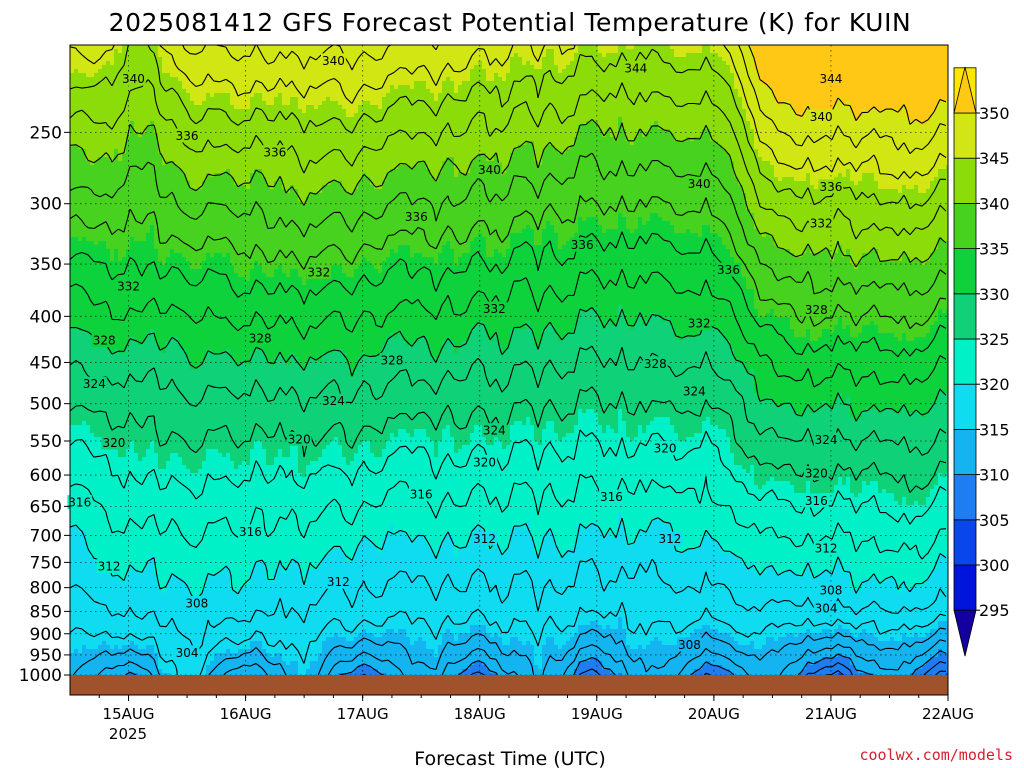 Image resolution: width=1024 pixels, height=768 pixels. Describe the element at coordinates (936, 755) in the screenshot. I see `credit-text: coolwx.com/models` at that location.